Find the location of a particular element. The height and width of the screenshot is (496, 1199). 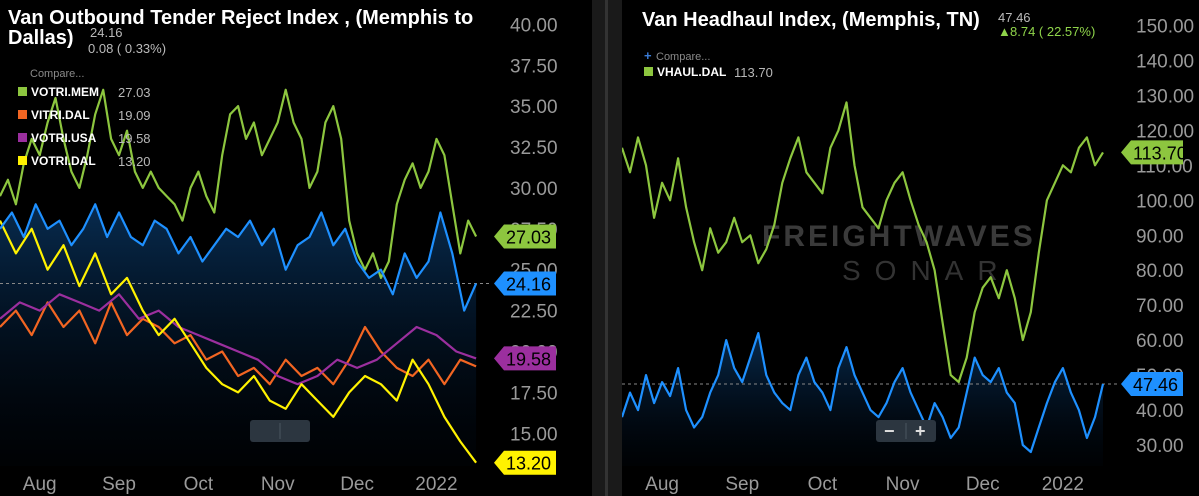

header-change: 0.08 ( 0.33%) is located at coordinates (127, 48).